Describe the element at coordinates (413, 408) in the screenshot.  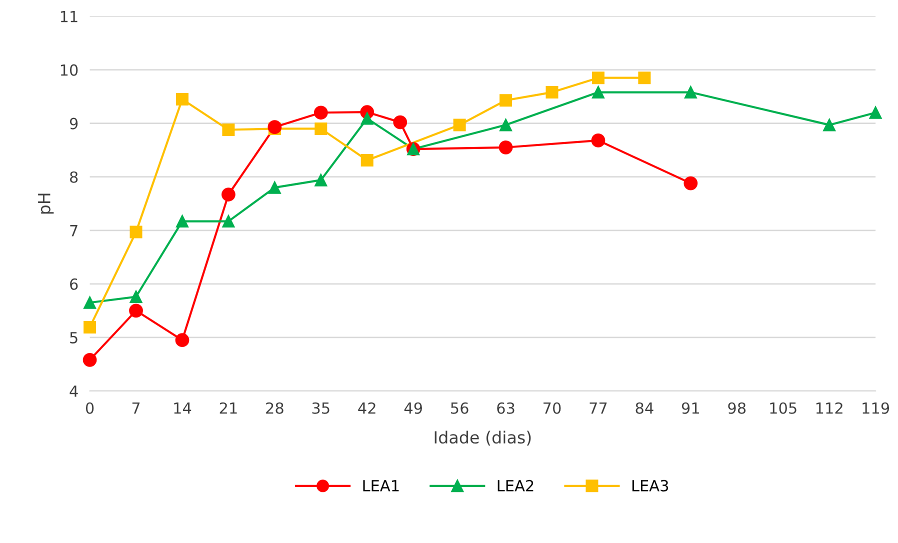
I see `x-tick-label: 49` at that location.